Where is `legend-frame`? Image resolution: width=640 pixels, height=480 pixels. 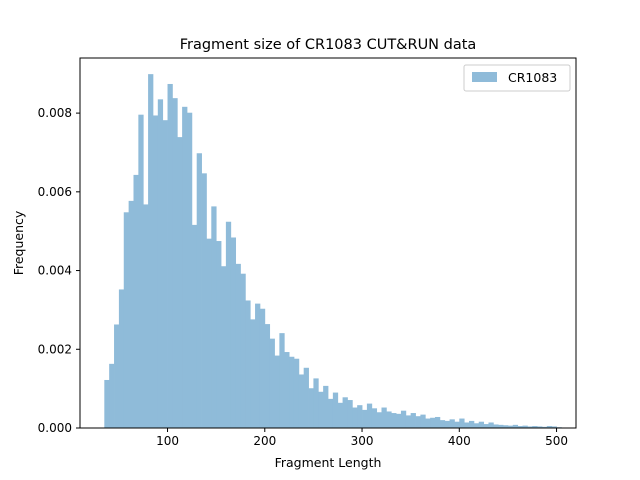
legend-frame is located at coordinates (517, 78).